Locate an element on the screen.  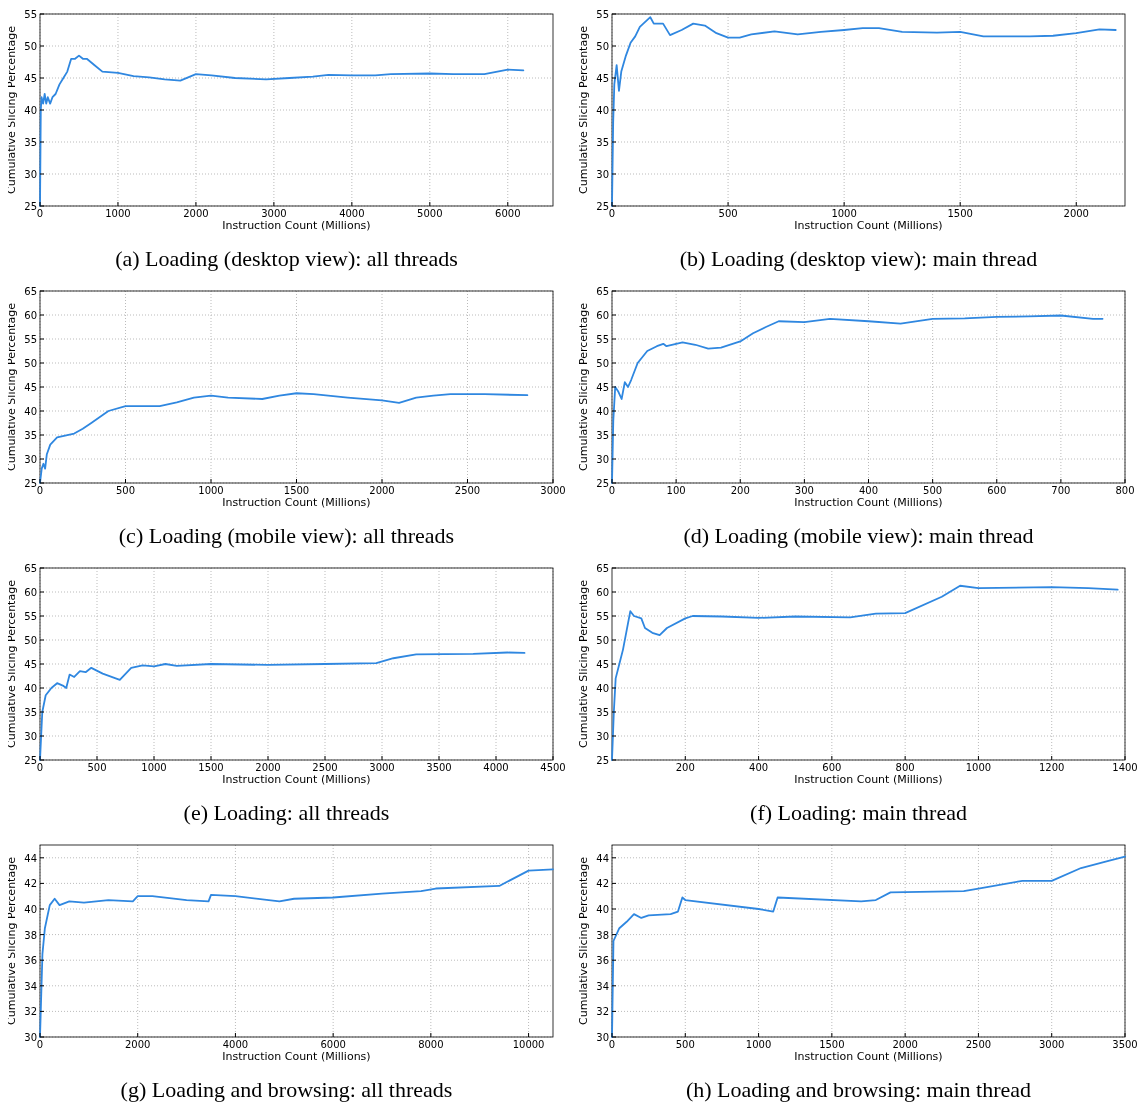
text: (d) Loading (mobile view): main thread is located at coordinates (858, 535).